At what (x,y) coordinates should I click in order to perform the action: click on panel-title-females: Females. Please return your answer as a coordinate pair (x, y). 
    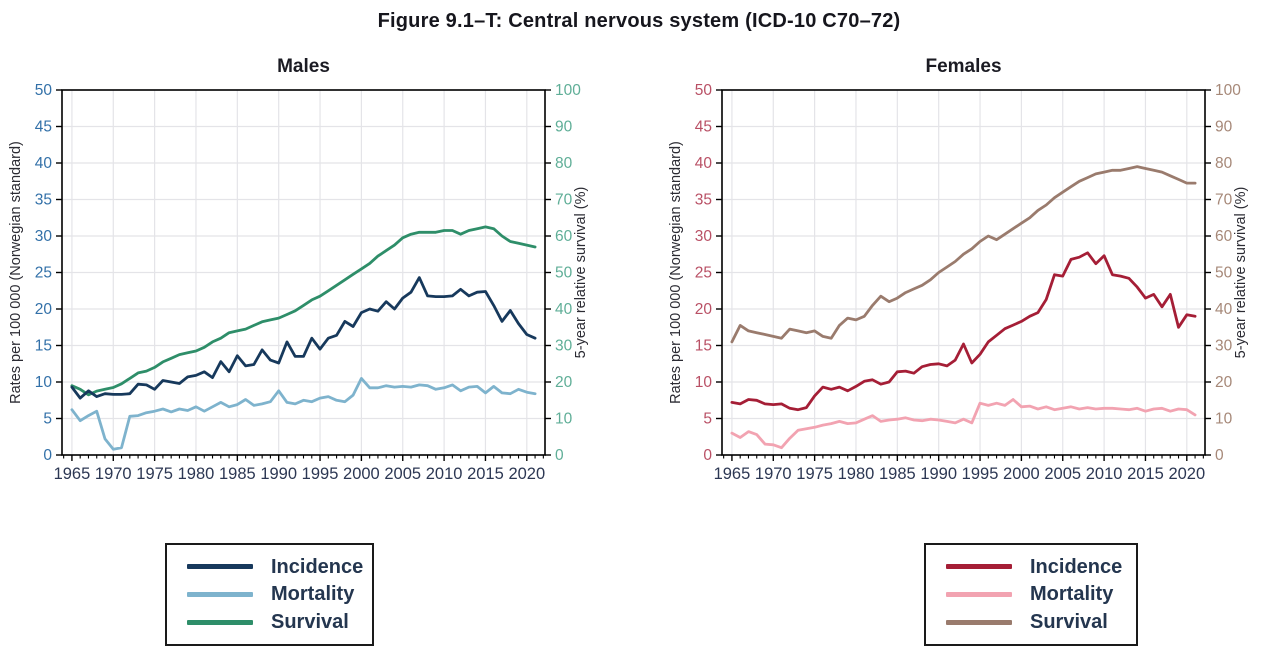
    Looking at the image, I should click on (963, 66).